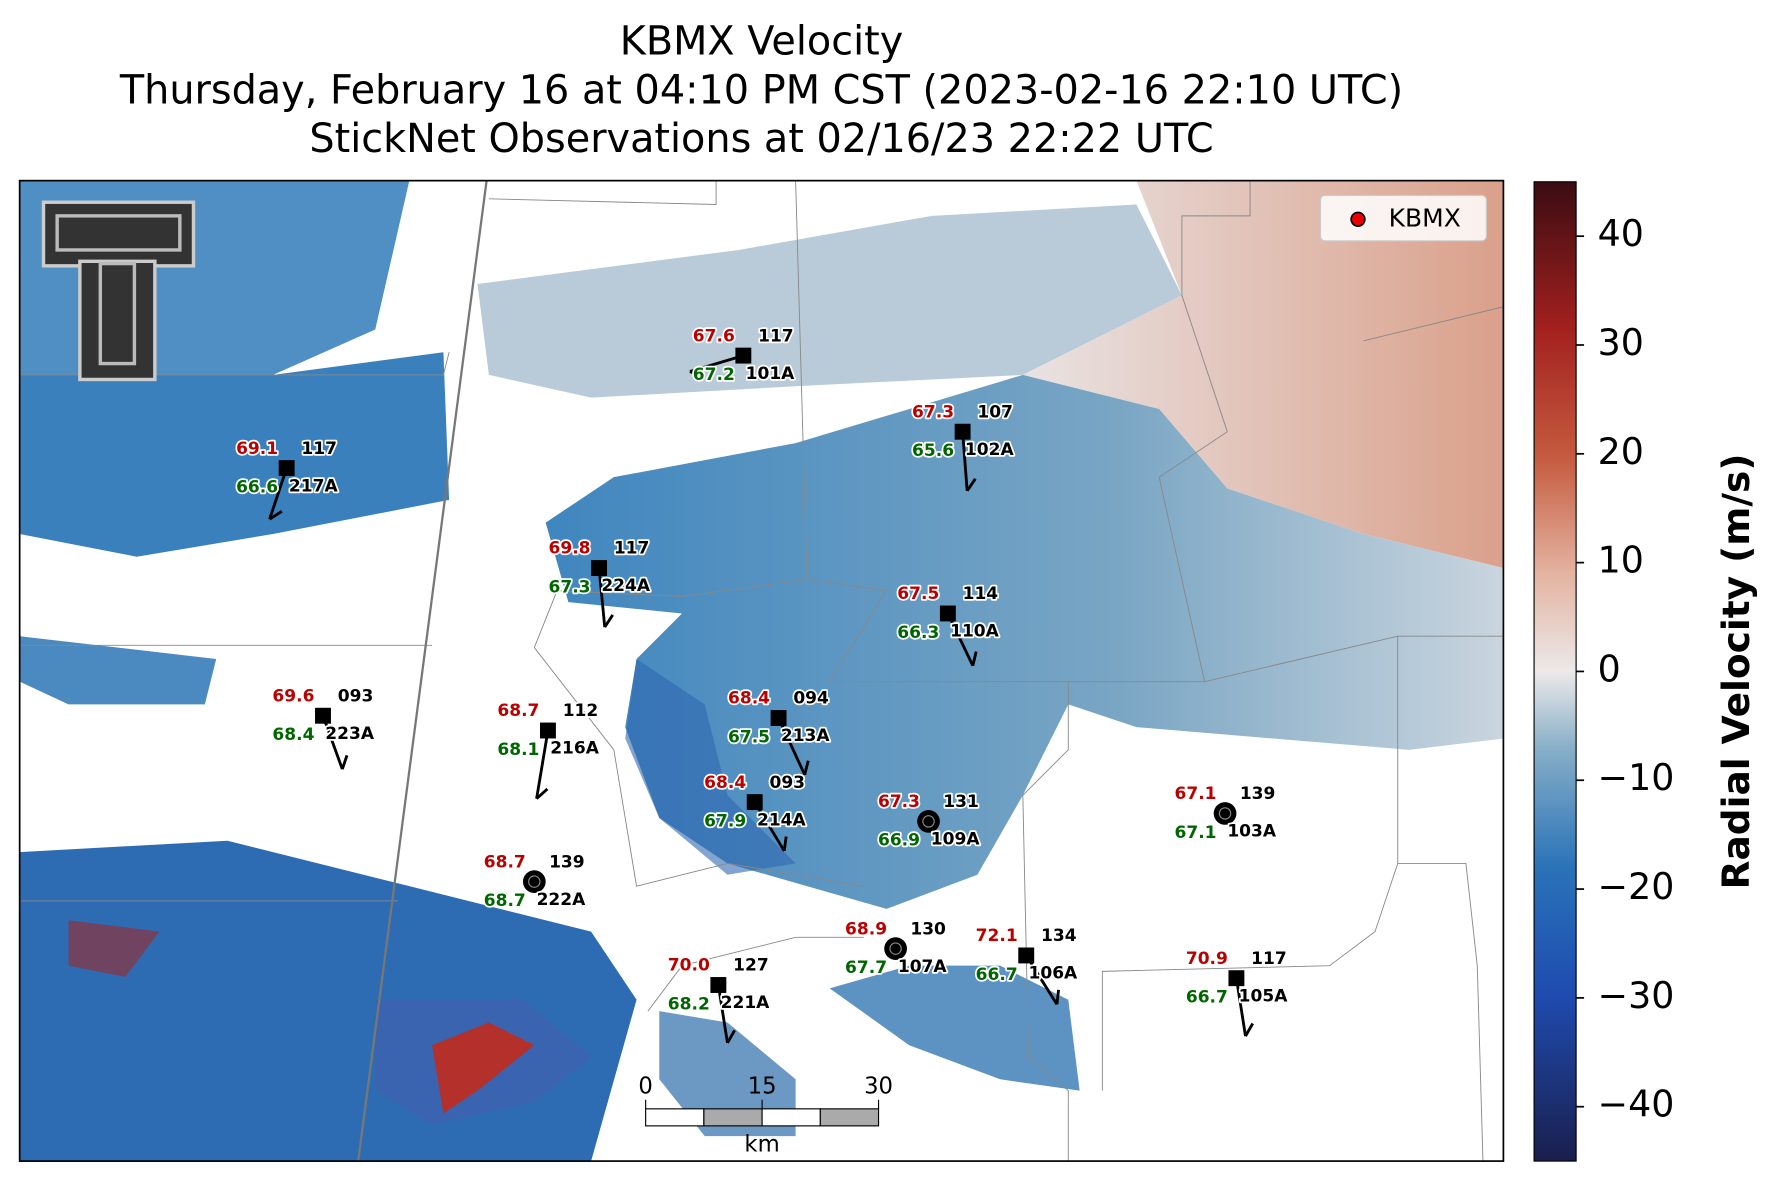 Image resolution: width=1773 pixels, height=1177 pixels. I want to click on station-dewpoint: 65.6, so click(933, 451).